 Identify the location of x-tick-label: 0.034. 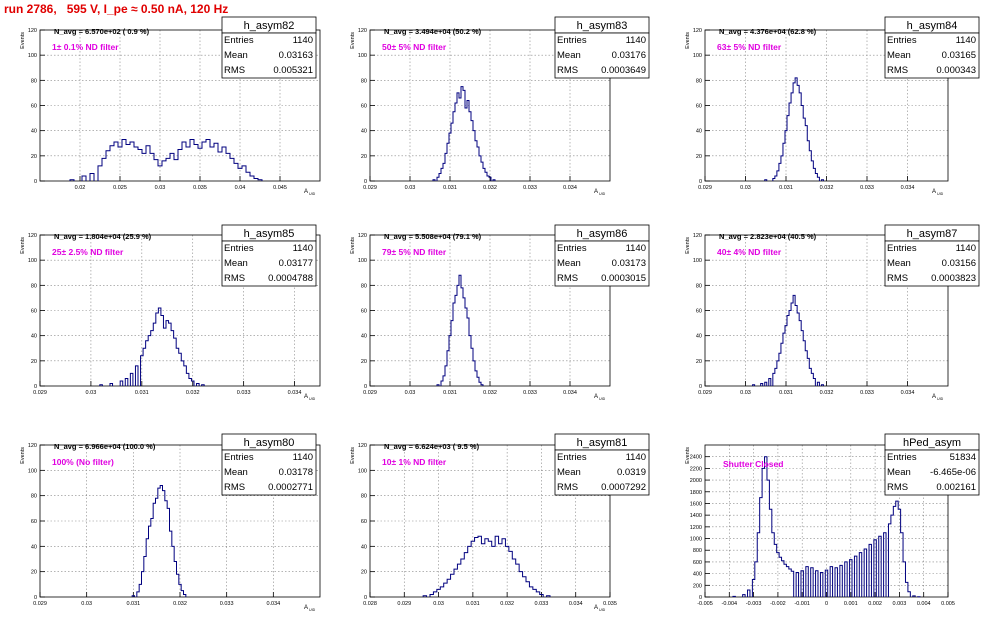
(570, 188).